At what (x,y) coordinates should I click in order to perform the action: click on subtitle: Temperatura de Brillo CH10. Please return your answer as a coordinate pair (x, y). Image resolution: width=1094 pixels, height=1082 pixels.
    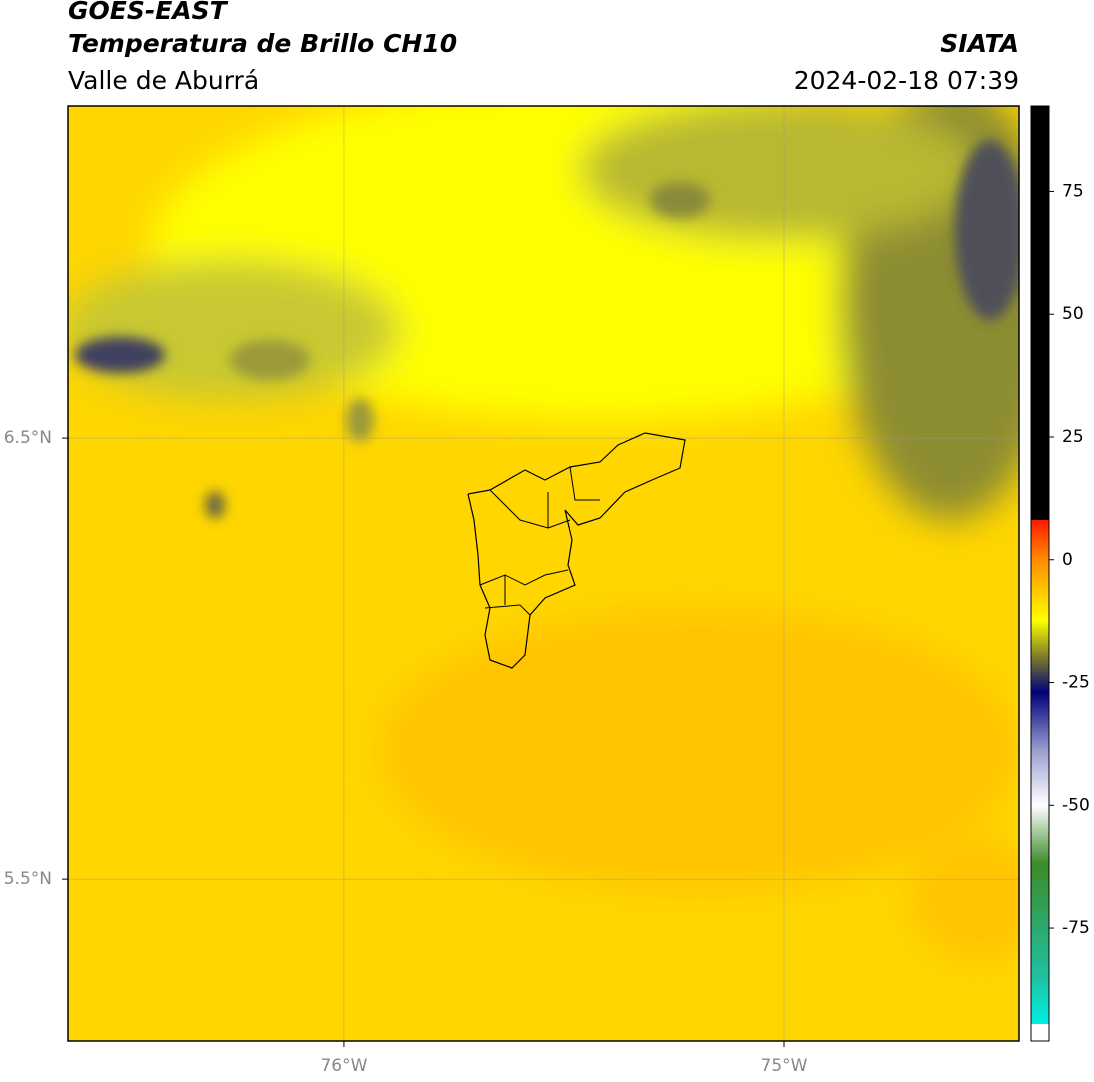
    Looking at the image, I should click on (262, 43).